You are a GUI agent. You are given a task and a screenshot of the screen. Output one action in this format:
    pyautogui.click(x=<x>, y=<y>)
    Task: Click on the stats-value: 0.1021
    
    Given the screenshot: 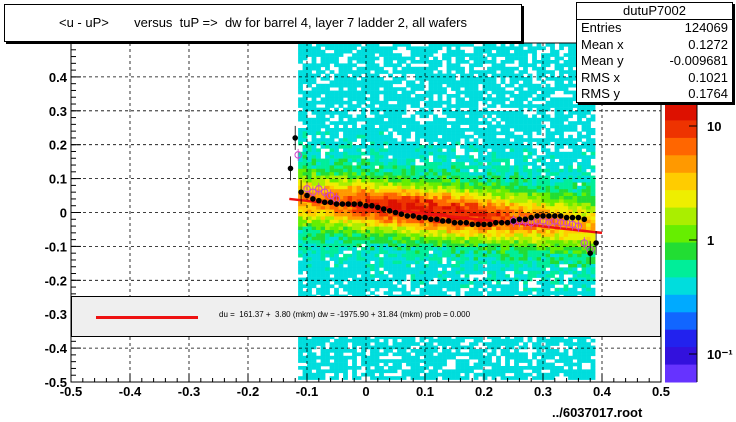 What is the action you would take?
    pyautogui.click(x=708, y=77)
    